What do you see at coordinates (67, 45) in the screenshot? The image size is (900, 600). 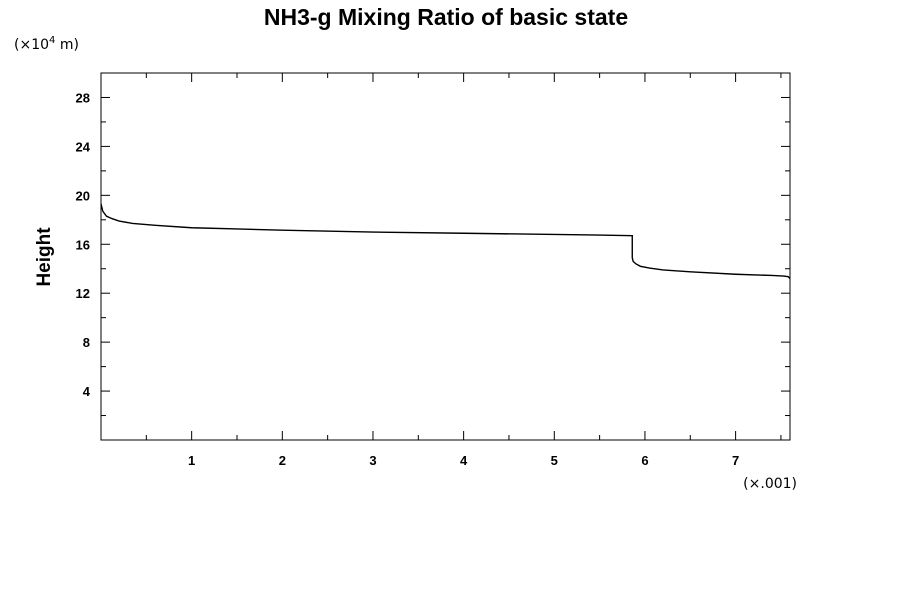 I see `y-unit-suffix: m)` at bounding box center [67, 45].